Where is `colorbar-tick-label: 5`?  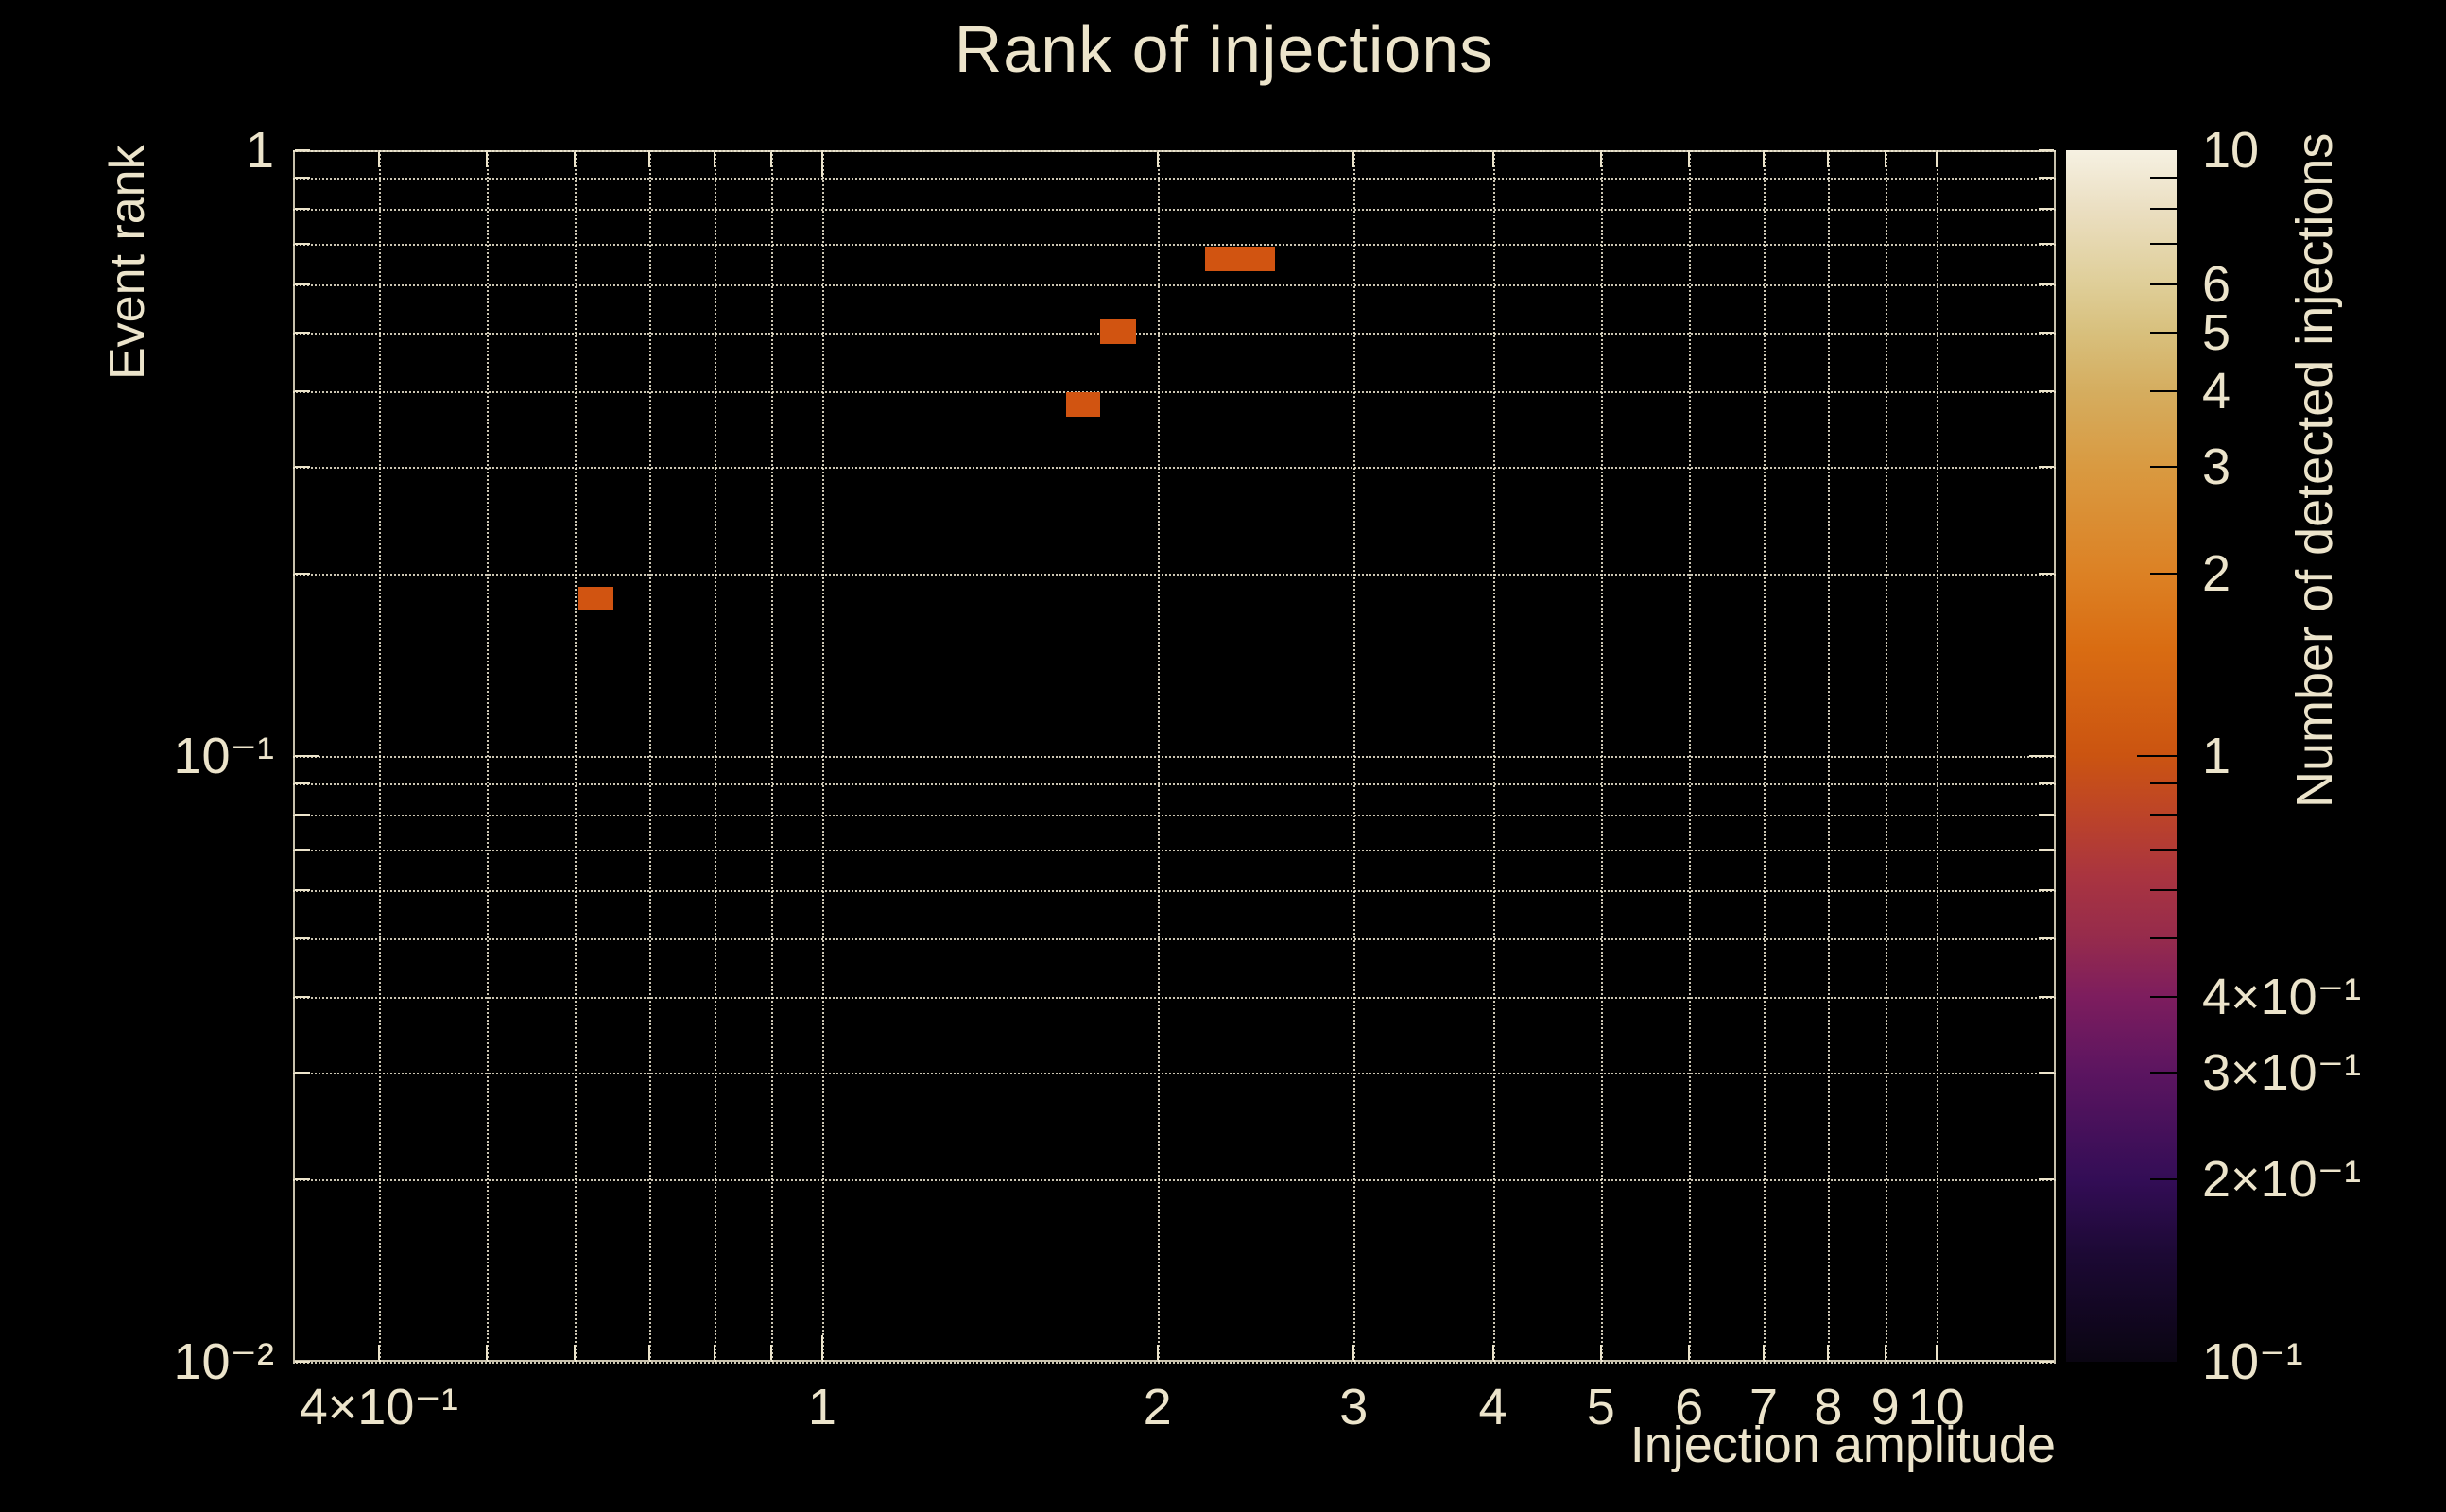 colorbar-tick-label: 5 is located at coordinates (2216, 332).